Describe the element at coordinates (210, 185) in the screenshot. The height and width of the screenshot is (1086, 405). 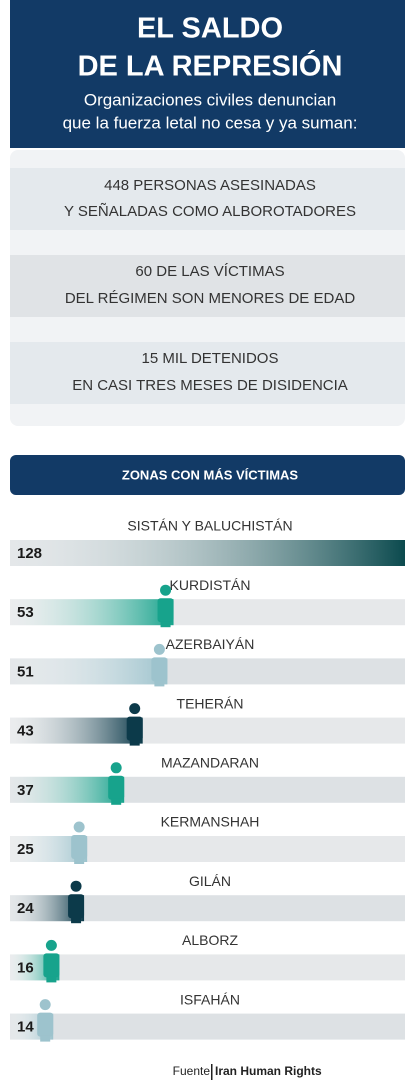
I see `fact-text: 448 PERSONAS ASESINADAS` at that location.